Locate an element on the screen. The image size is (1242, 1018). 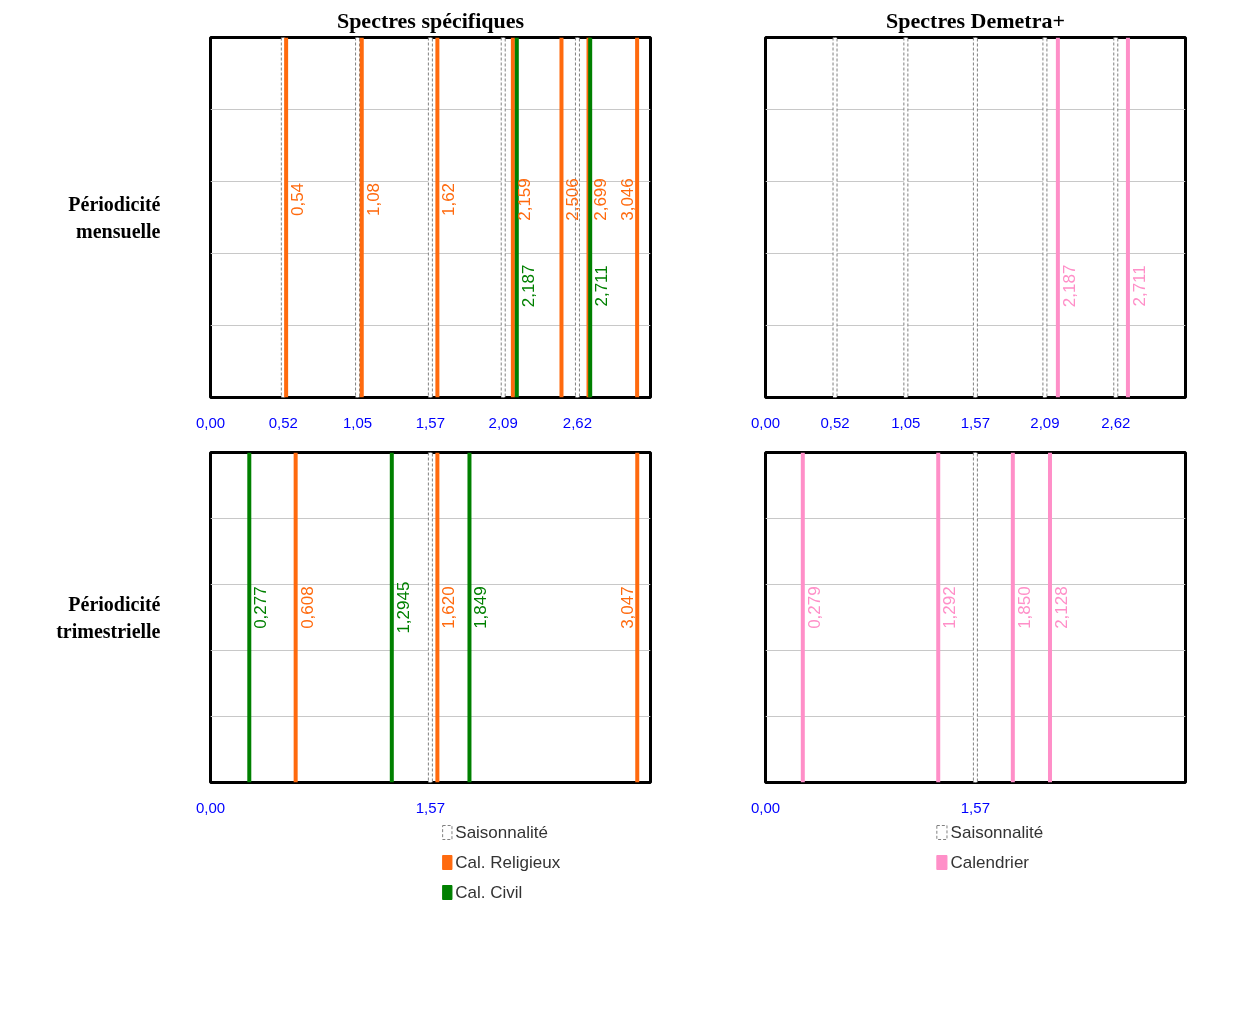
annotation: 1,850 is located at coordinates (1024, 607).